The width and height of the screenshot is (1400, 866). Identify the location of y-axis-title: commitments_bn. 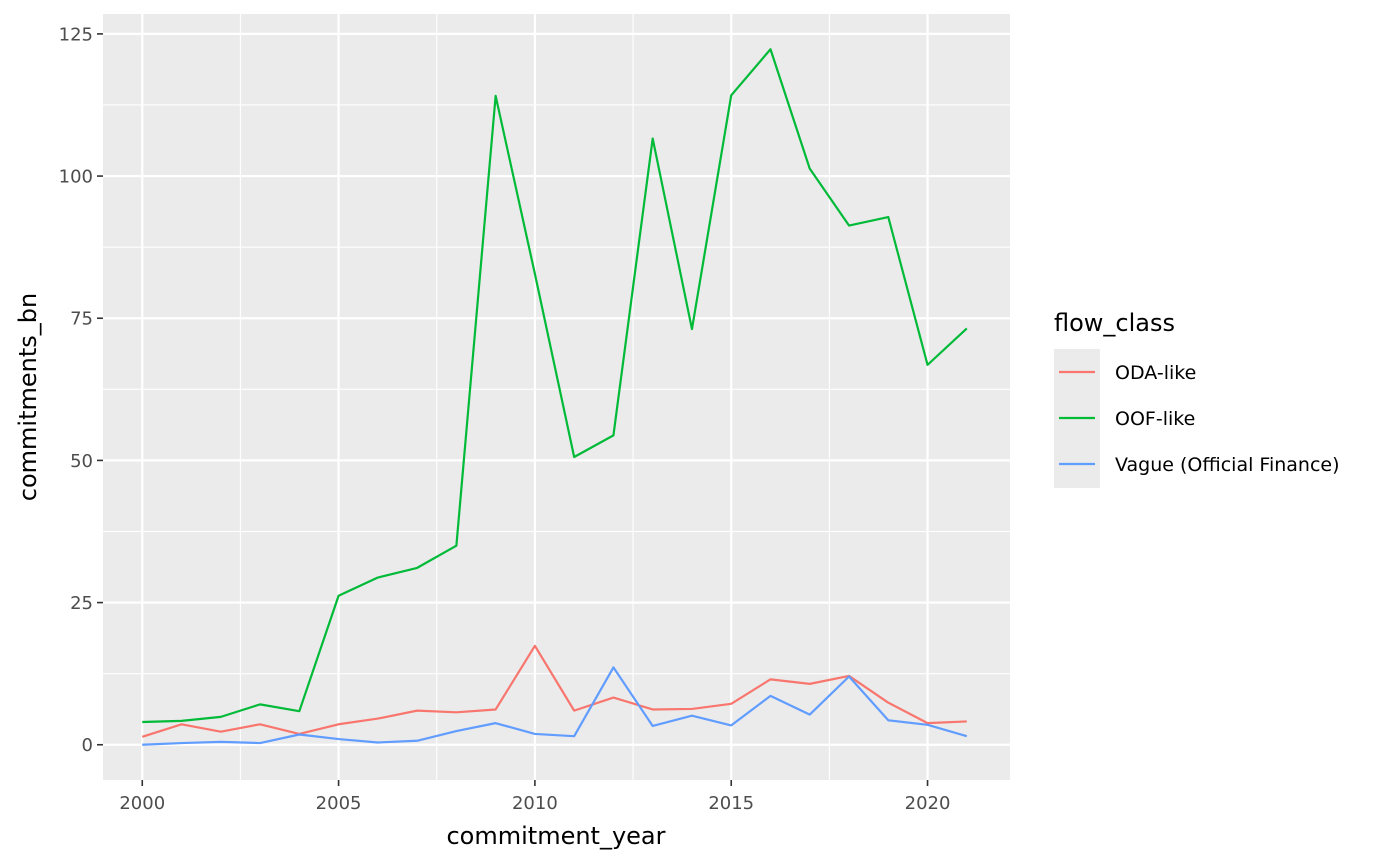
(28, 397).